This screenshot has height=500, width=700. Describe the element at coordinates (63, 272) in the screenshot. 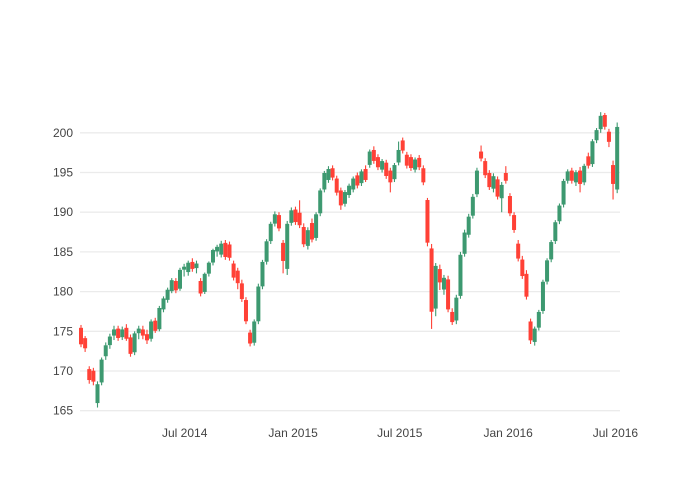

I see `y-axis-tick-labels: 165 170 175 180 185 190 195 200` at that location.